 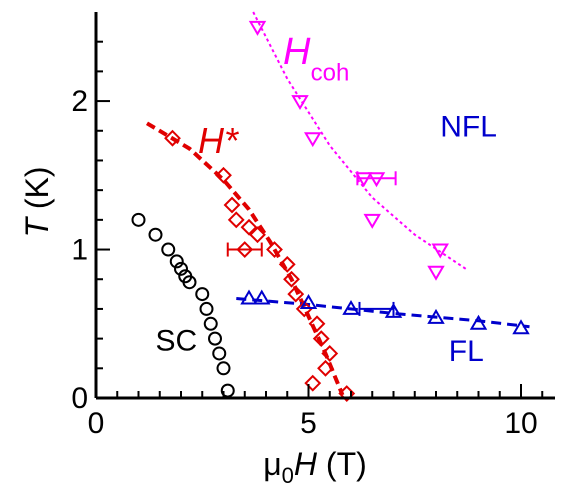 I want to click on x-axis-label-main: μ, so click(x=272, y=464).